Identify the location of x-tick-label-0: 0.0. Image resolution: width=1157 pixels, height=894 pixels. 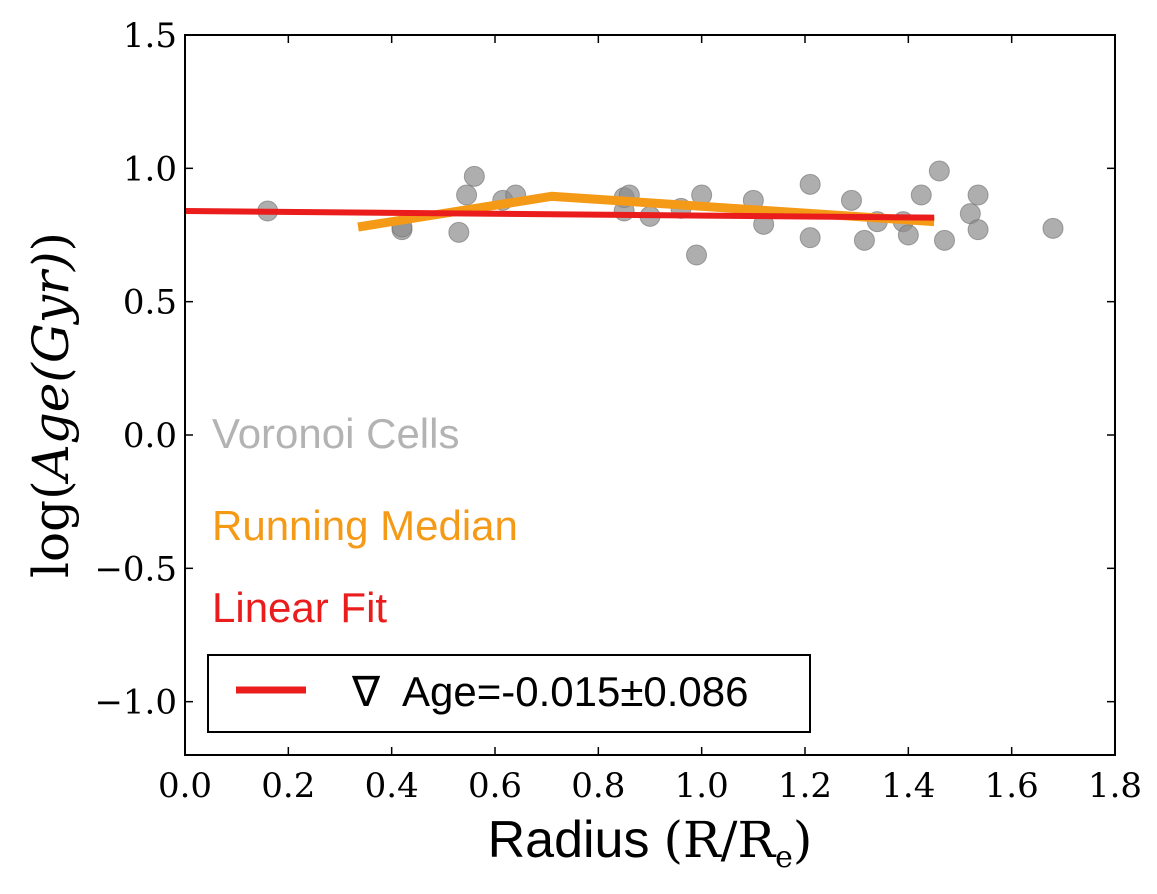
(185, 786).